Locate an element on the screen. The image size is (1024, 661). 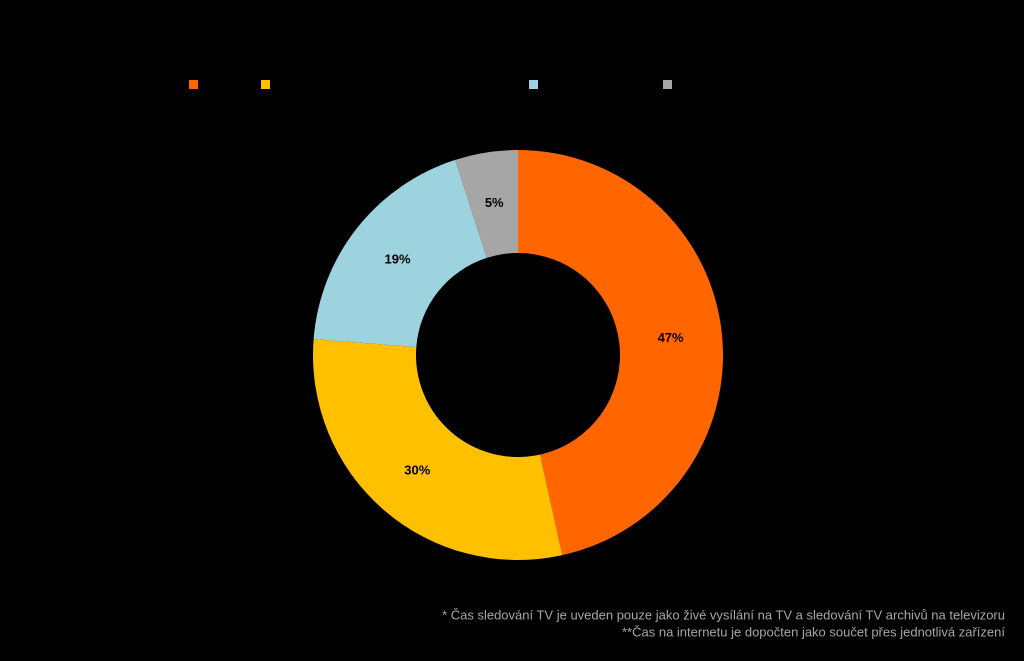
data-label: 30% is located at coordinates (417, 469).